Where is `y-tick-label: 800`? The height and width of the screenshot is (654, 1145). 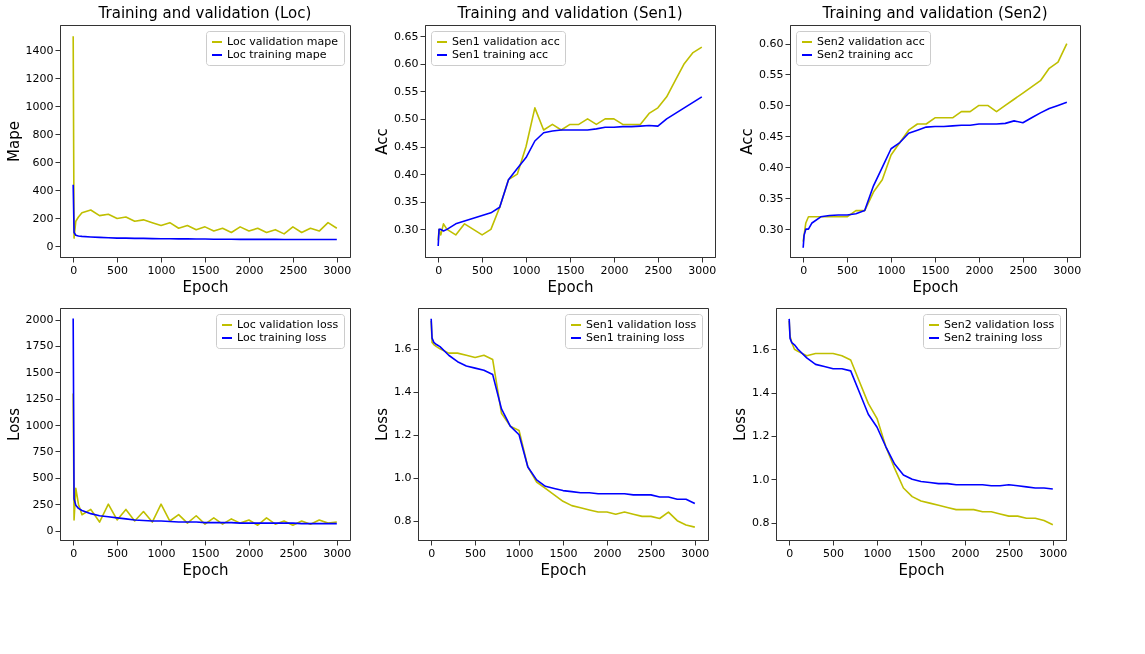 y-tick-label: 800 is located at coordinates (43, 134).